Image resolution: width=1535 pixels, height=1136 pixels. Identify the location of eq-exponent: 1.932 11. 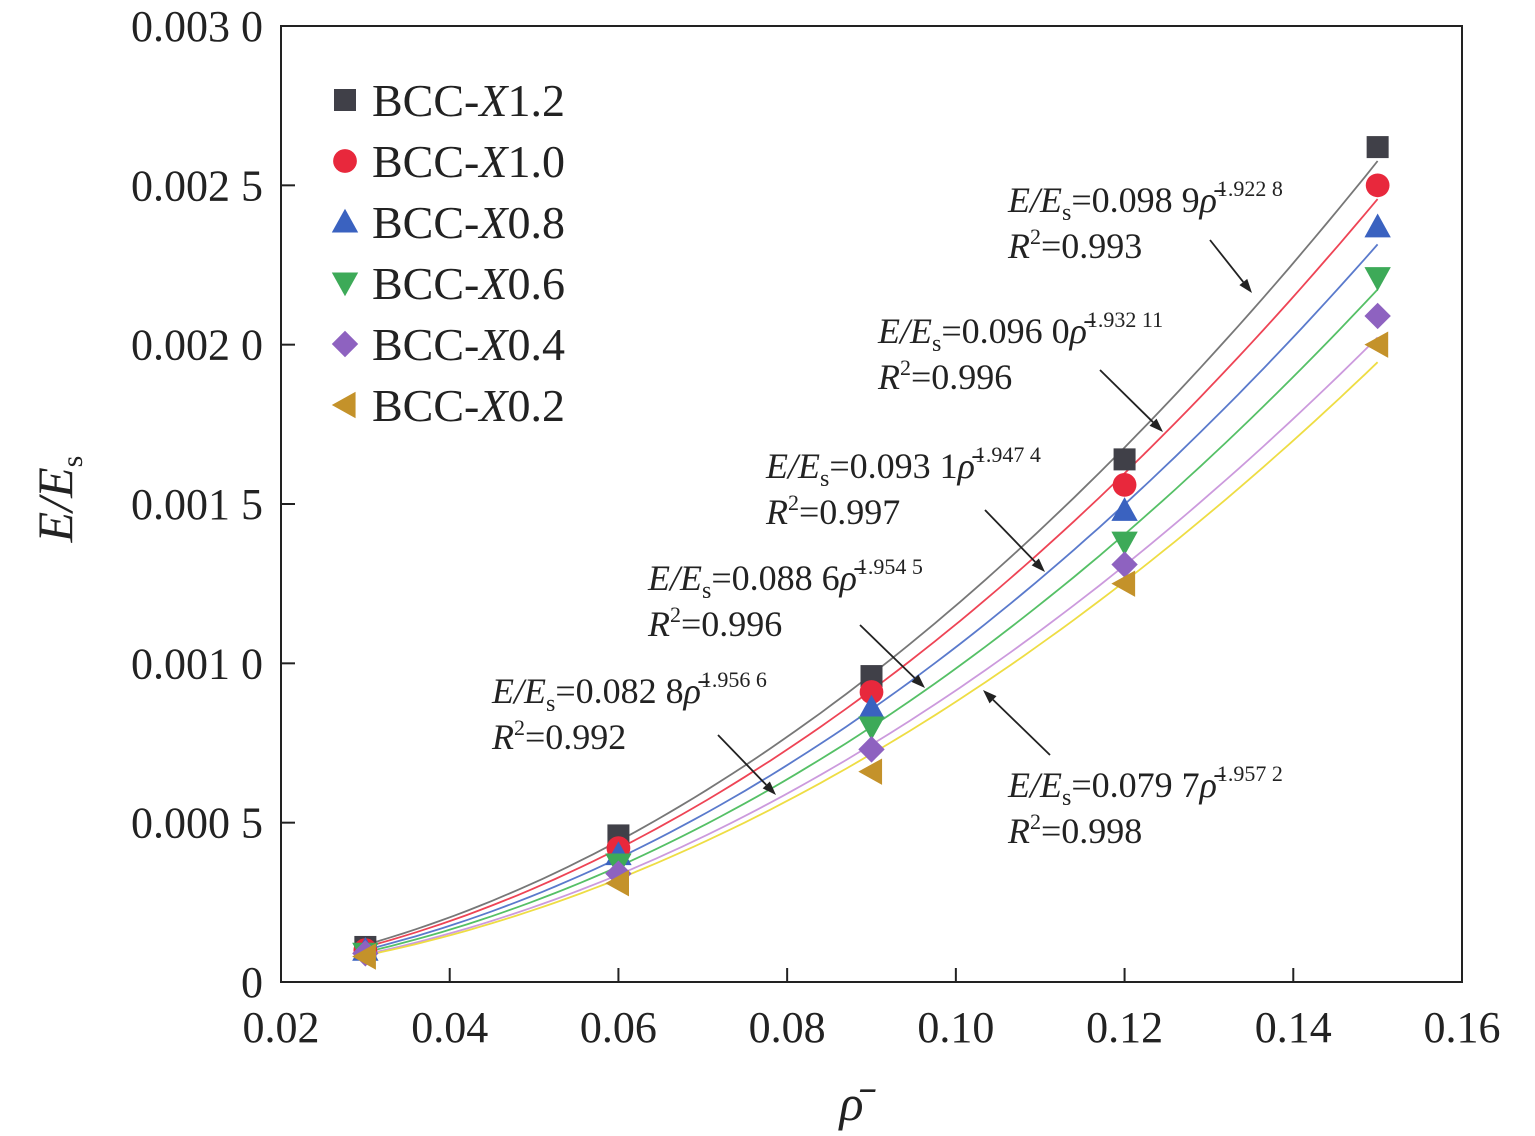
(1125, 319).